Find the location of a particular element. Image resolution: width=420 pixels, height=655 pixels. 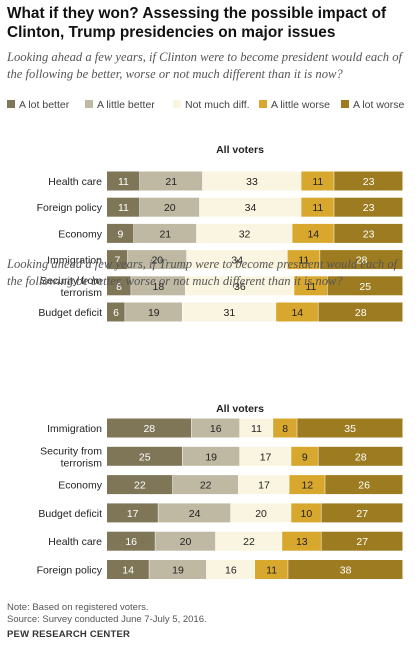

value-label-immigration-a-lot-worse: 28 is located at coordinates (362, 261).